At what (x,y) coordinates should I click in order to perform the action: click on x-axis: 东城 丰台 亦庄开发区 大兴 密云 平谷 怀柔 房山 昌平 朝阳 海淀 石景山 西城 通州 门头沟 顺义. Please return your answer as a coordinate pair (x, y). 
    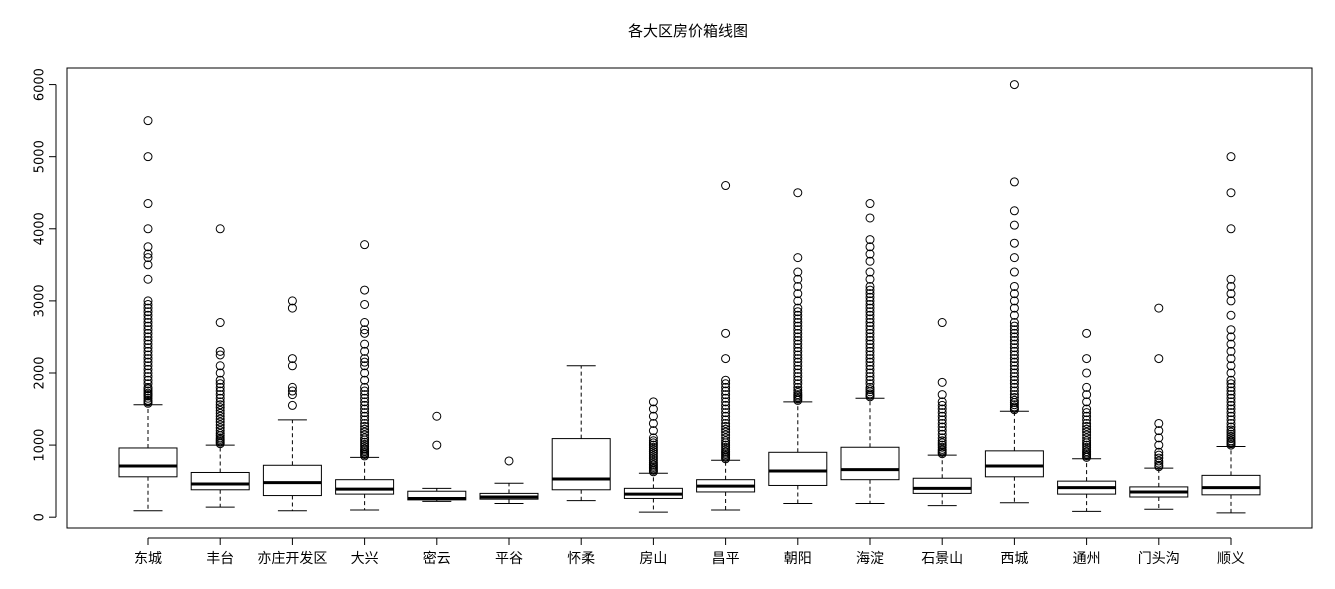
    Looking at the image, I should click on (689, 552).